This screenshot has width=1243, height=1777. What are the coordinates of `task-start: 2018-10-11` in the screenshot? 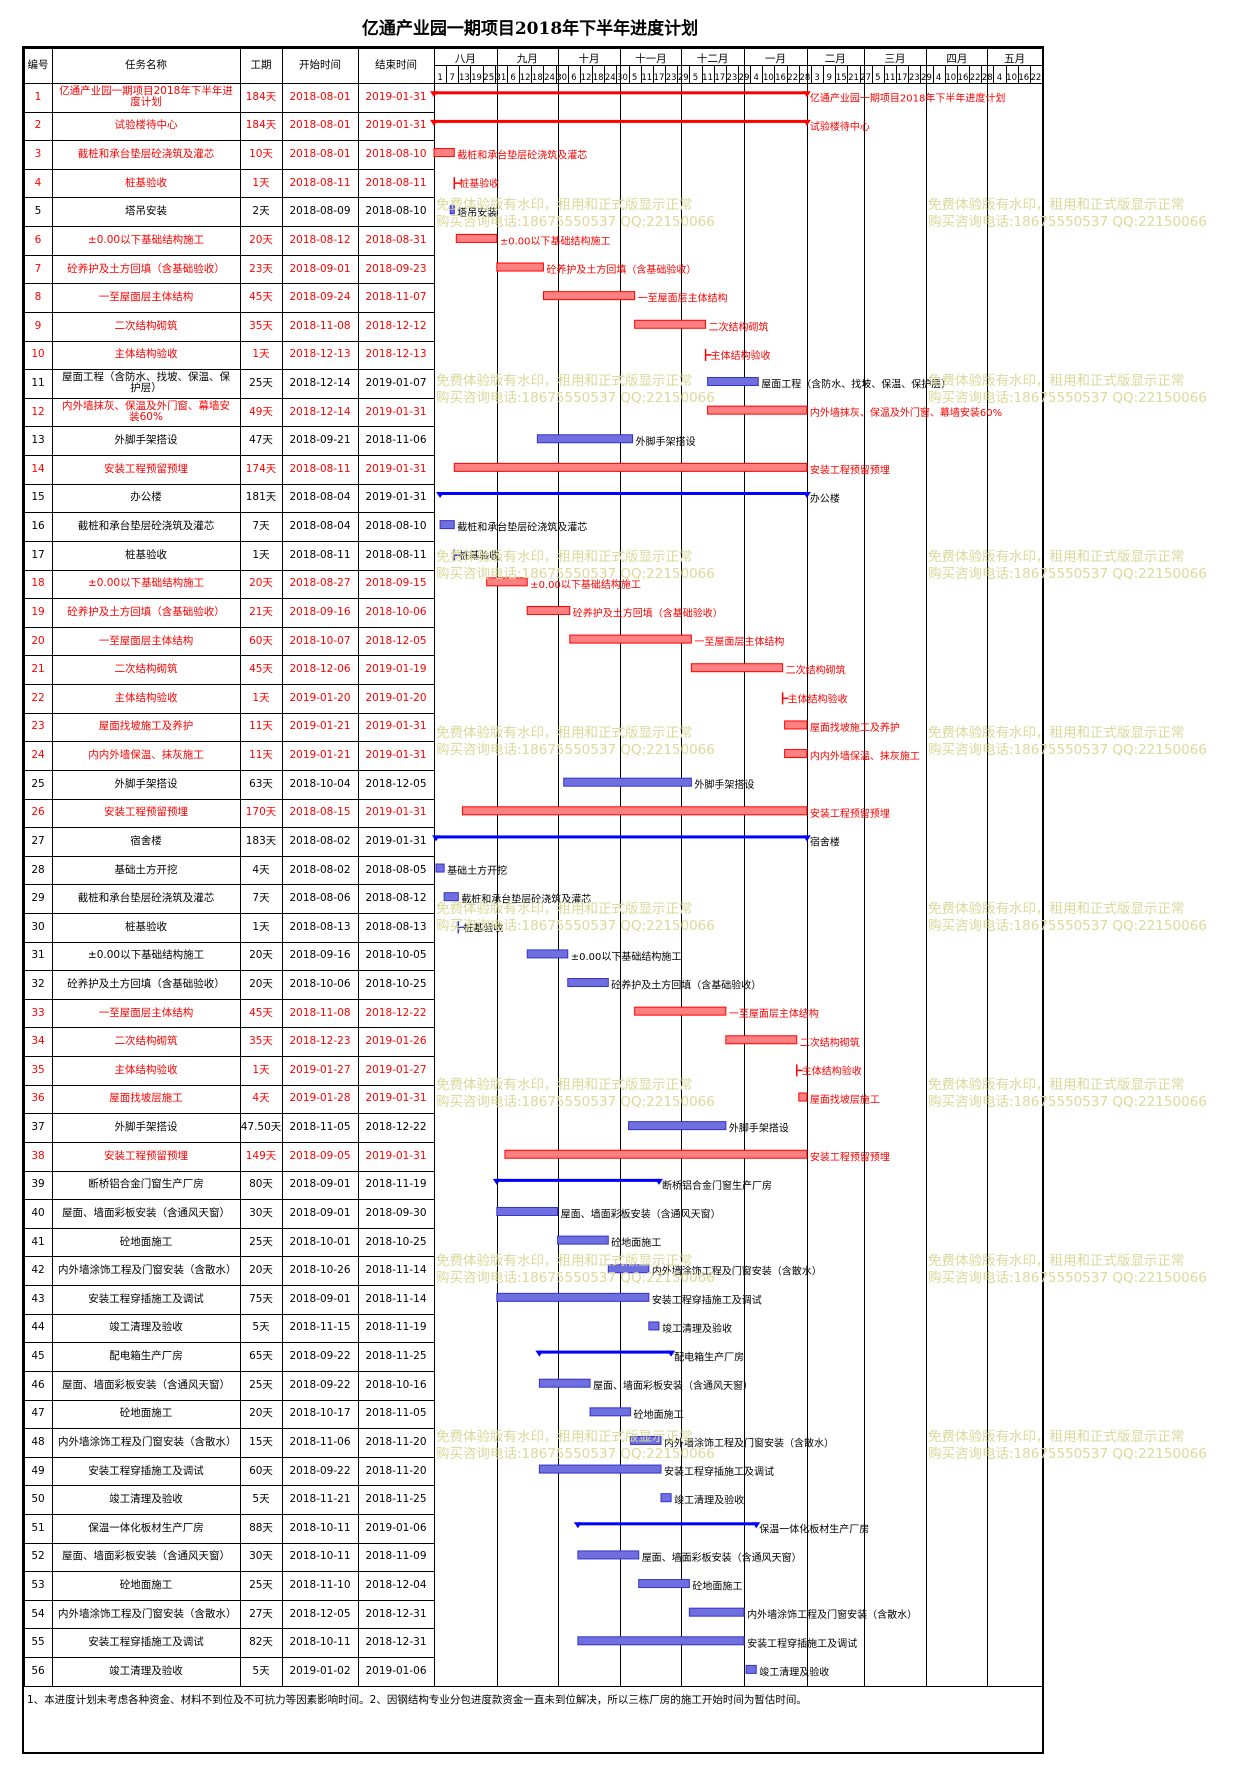 It's located at (320, 1556).